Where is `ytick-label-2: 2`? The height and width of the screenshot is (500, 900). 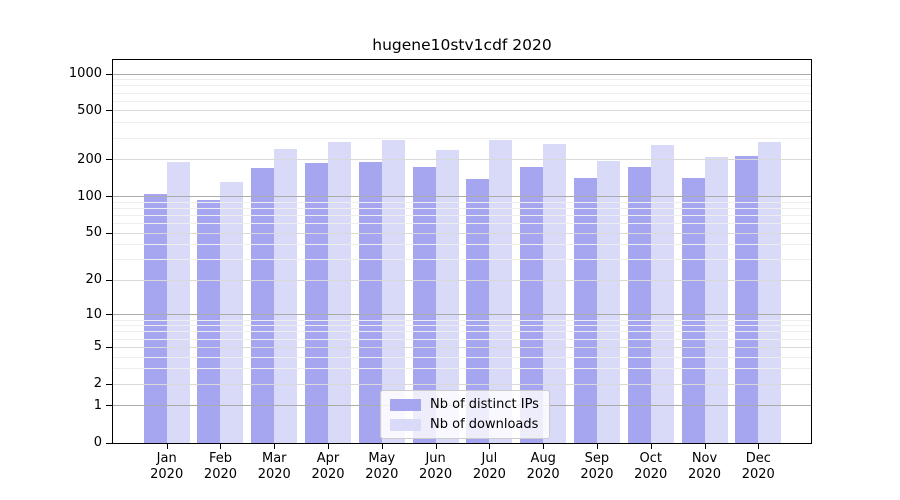 ytick-label-2: 2 is located at coordinates (97, 384).